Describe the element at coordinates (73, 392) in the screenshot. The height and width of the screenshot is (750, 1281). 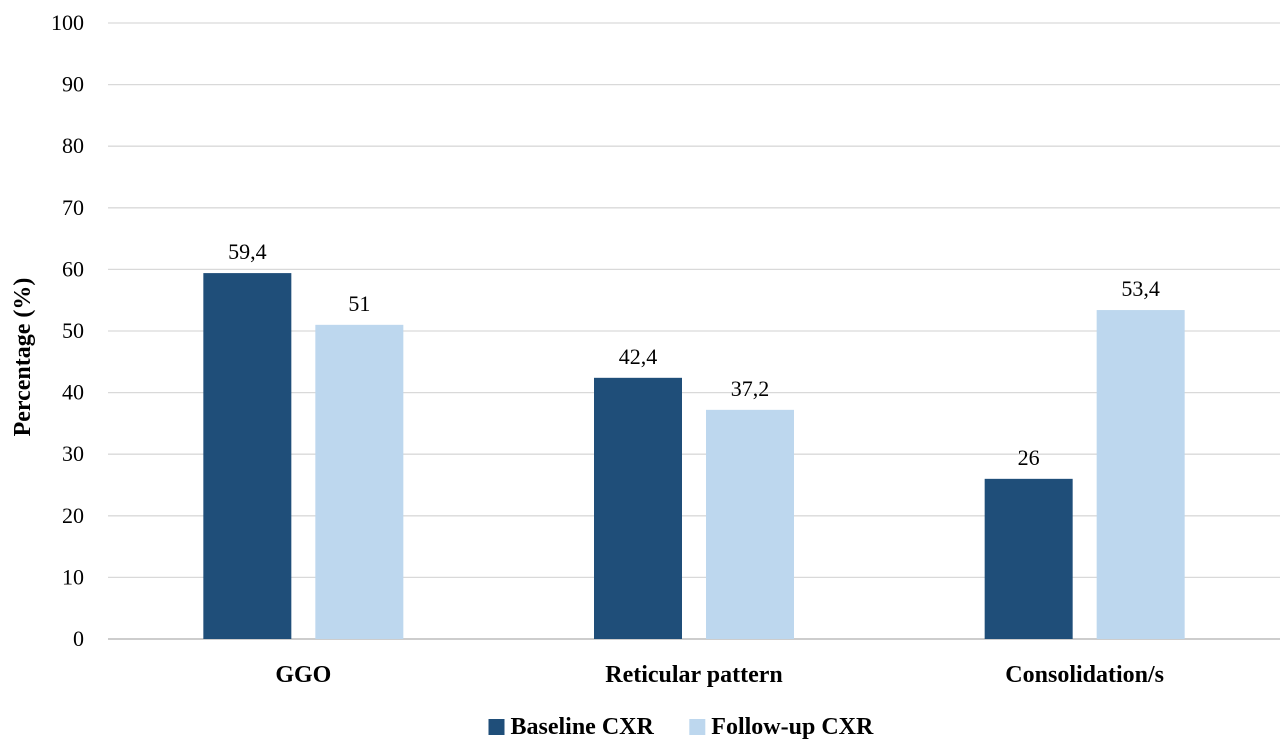
I see `y-tick-label: 40` at that location.